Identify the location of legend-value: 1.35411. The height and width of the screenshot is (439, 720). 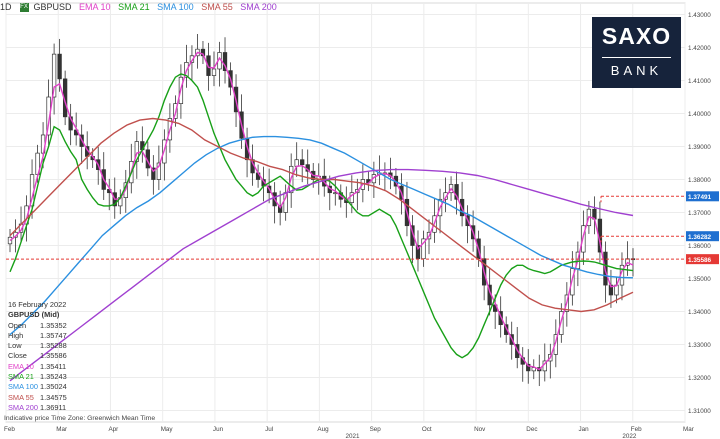
(53, 366).